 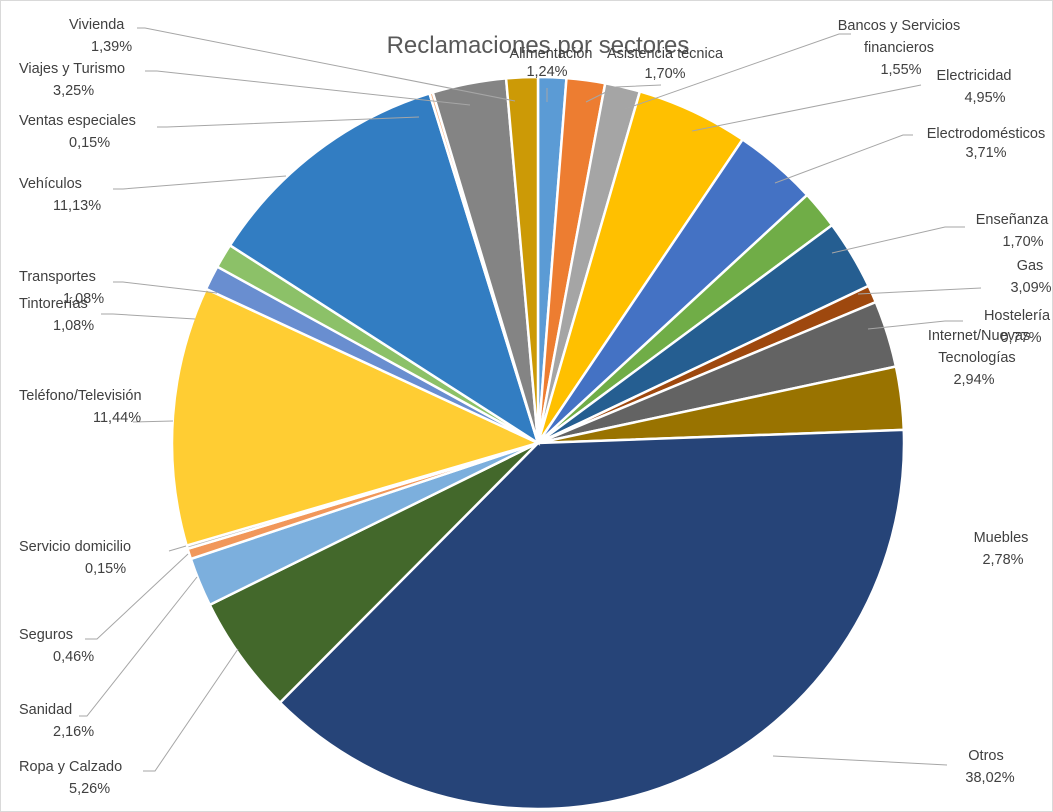 I want to click on chart-title: Reclamaciones por sectores, so click(x=538, y=45).